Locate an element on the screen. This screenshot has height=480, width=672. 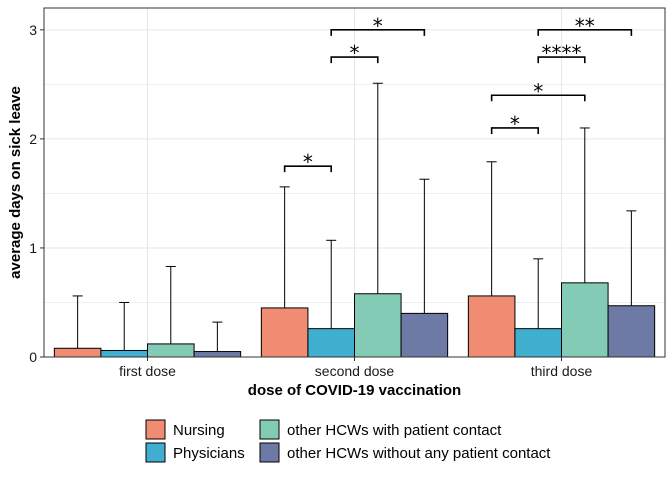
bars is located at coordinates (354, 320).